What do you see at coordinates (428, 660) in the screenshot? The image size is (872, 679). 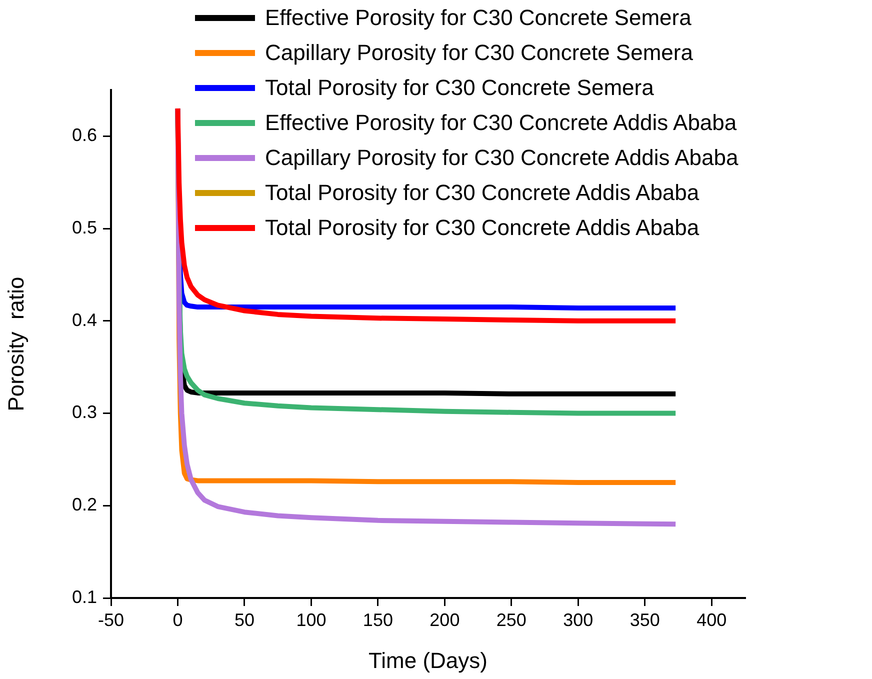 I see `x-axis-title: Time (Days)` at bounding box center [428, 660].